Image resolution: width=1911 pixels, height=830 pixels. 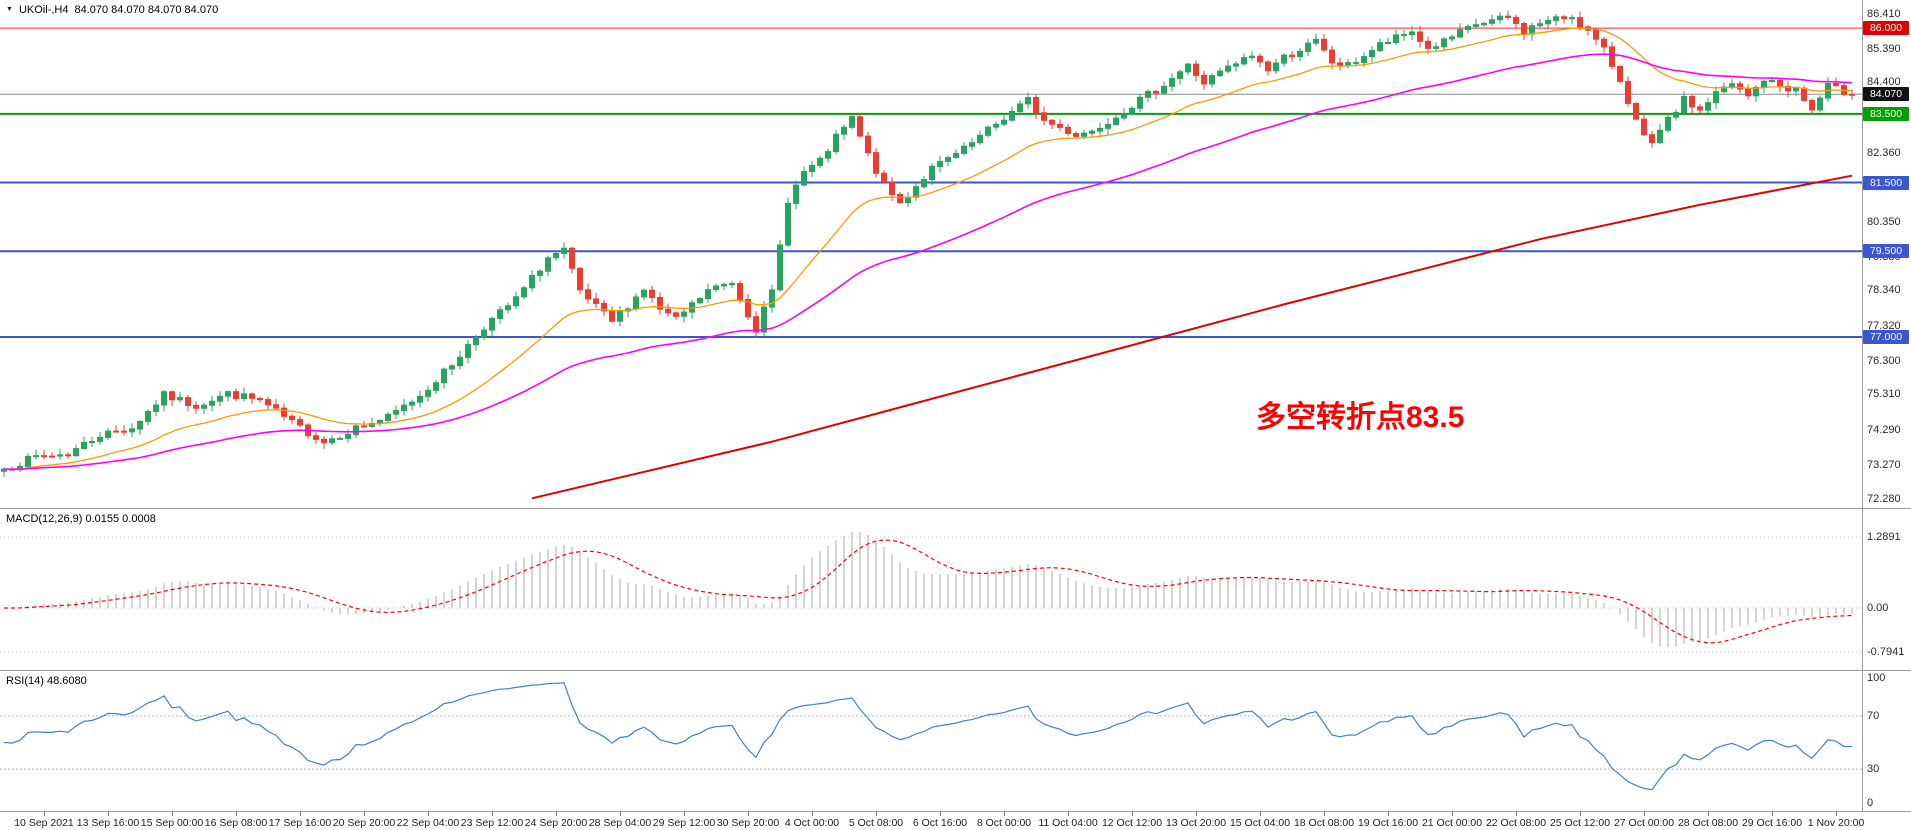 What do you see at coordinates (684, 823) in the screenshot?
I see `time-axis-label: 29 Sep 12:00` at bounding box center [684, 823].